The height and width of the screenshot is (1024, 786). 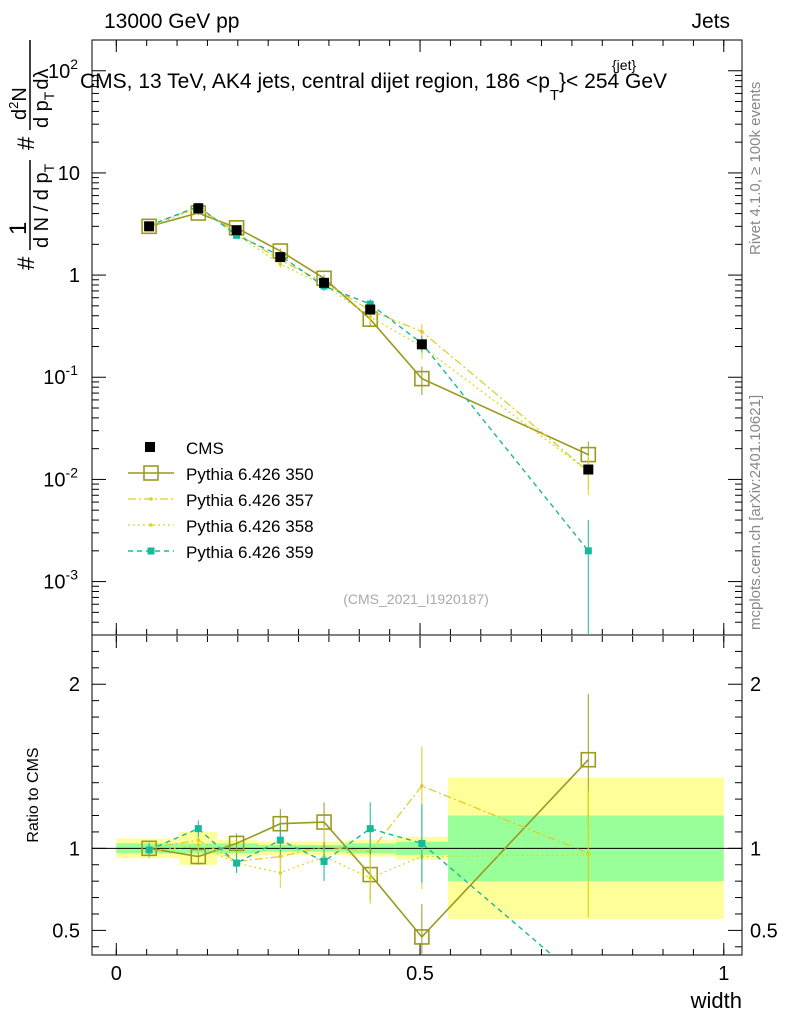 I want to click on ylabel-frac2-den-sub: T, so click(x=49, y=95).